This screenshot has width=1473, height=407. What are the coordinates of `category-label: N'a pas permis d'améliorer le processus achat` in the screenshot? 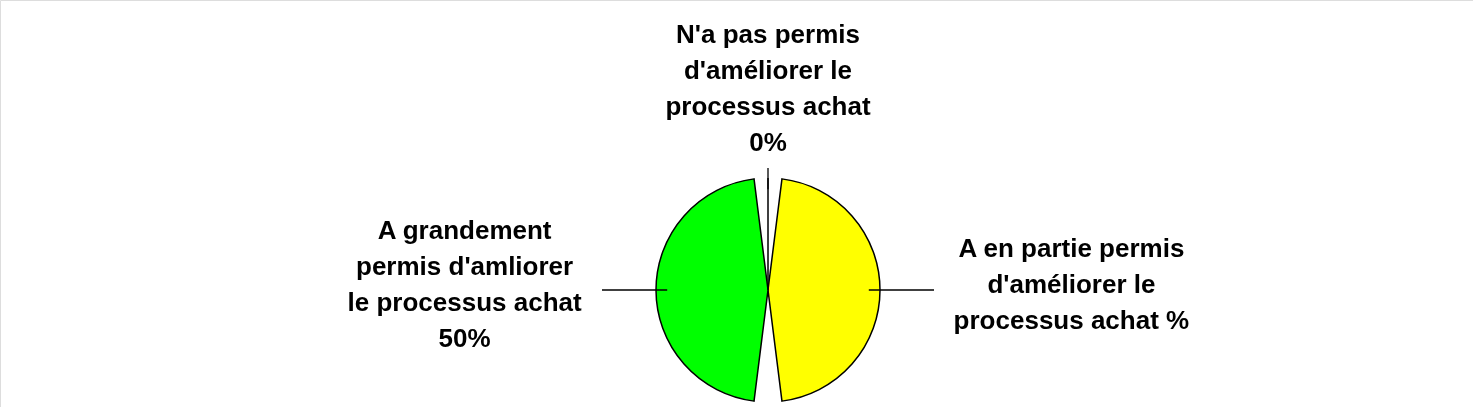 It's located at (768, 70).